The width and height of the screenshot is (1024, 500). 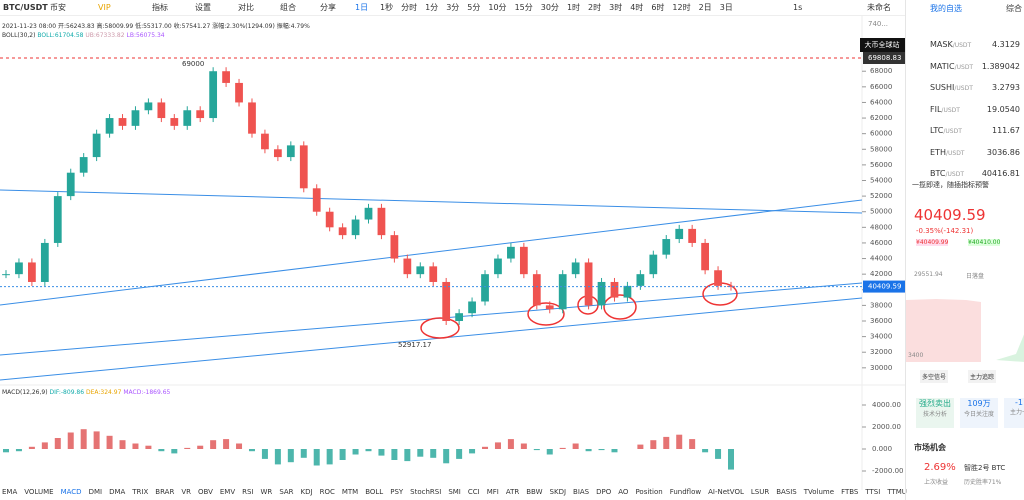 What do you see at coordinates (549, 7) in the screenshot?
I see `interval: 30分` at bounding box center [549, 7].